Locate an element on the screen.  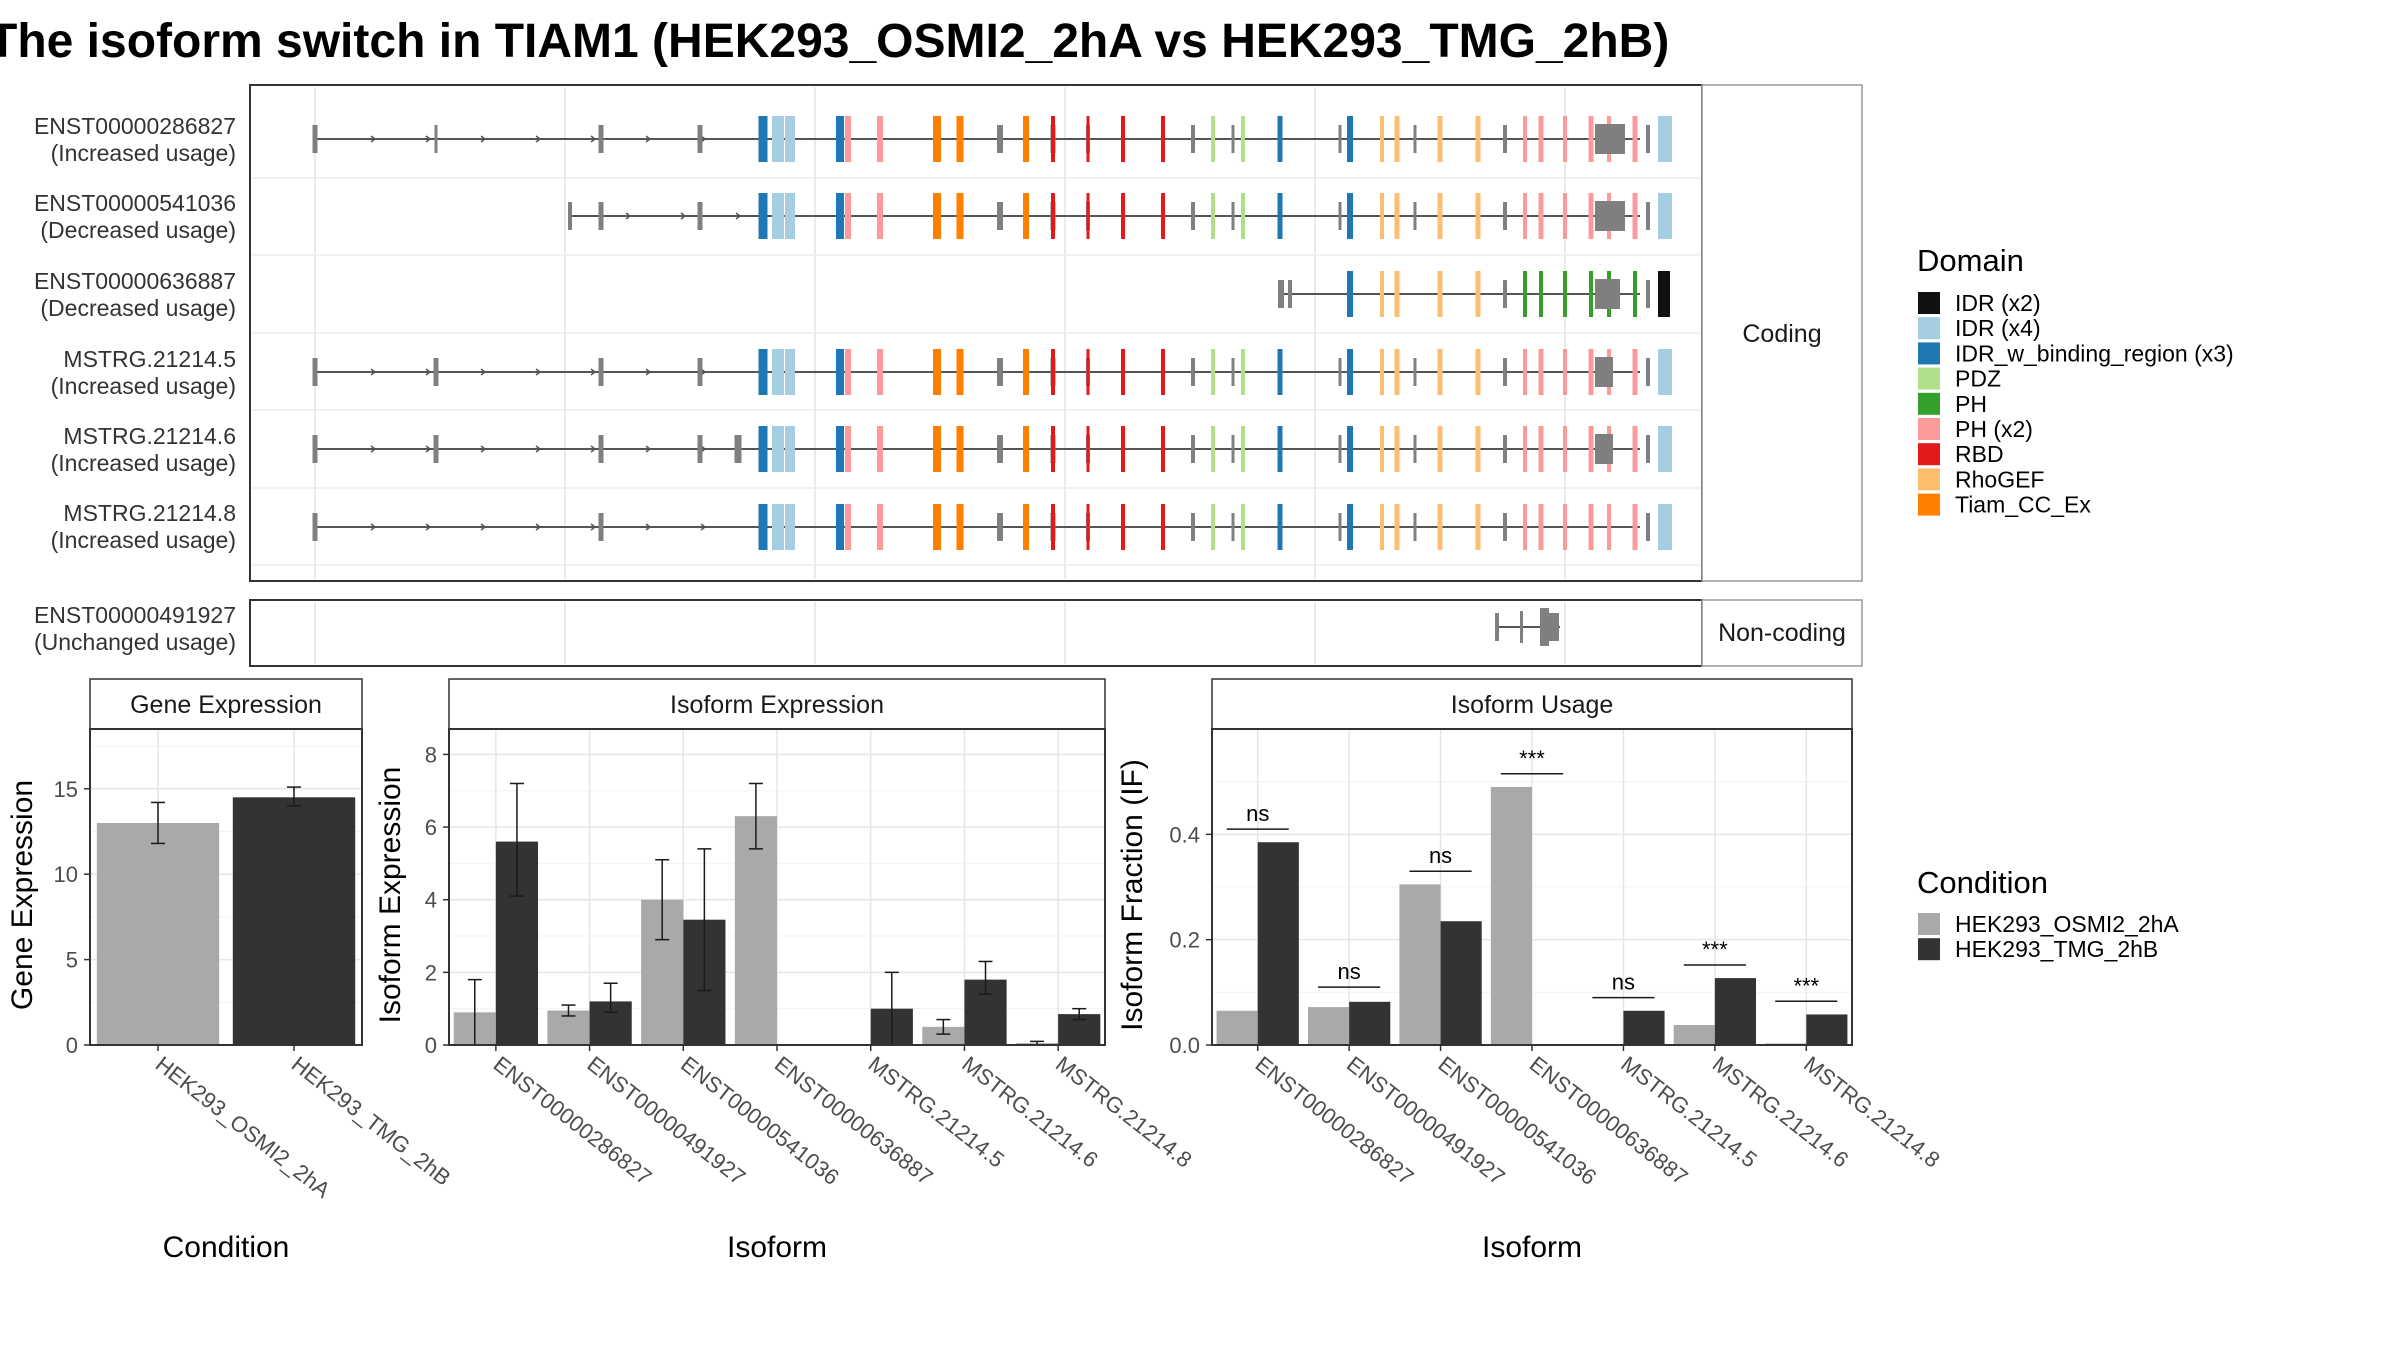
gene-expression-xlabel: Condition is located at coordinates (226, 1247).